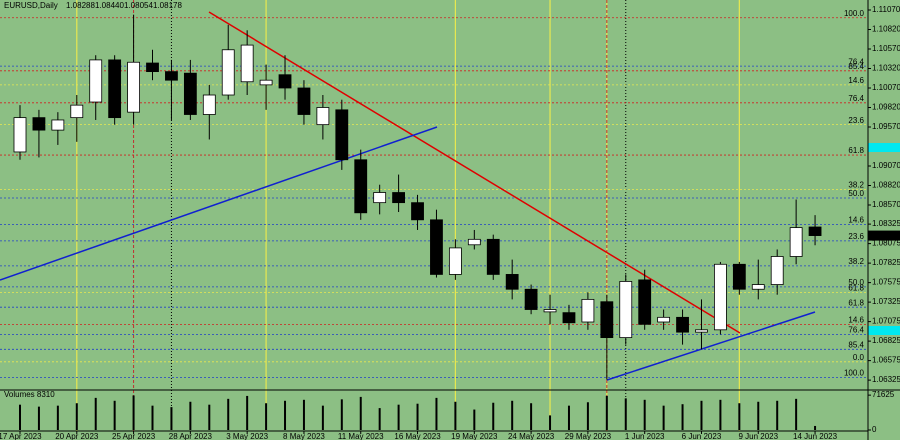 This screenshot has width=900, height=440. What do you see at coordinates (886, 262) in the screenshot?
I see `y-tick-label: 1.07825` at bounding box center [886, 262].